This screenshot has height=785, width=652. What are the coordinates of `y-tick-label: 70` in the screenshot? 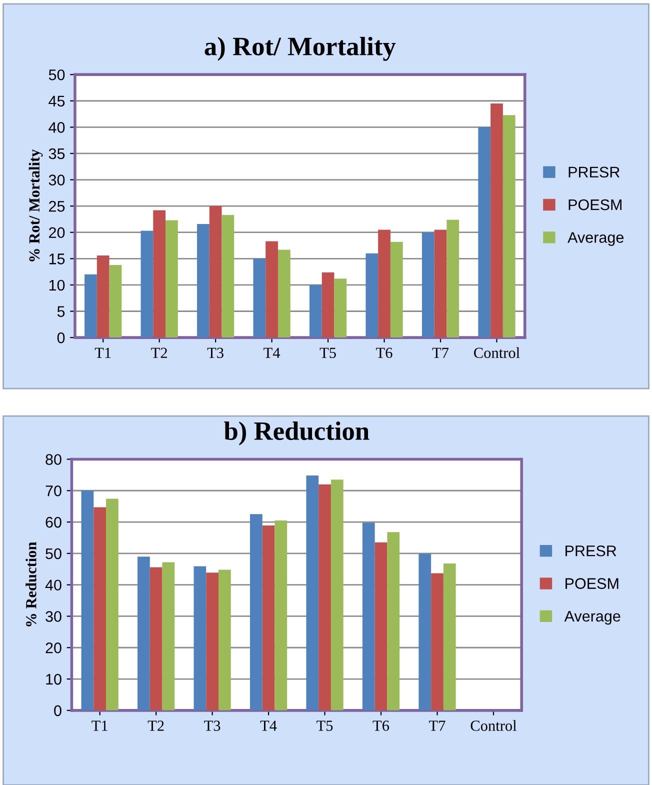 It's located at (54, 490).